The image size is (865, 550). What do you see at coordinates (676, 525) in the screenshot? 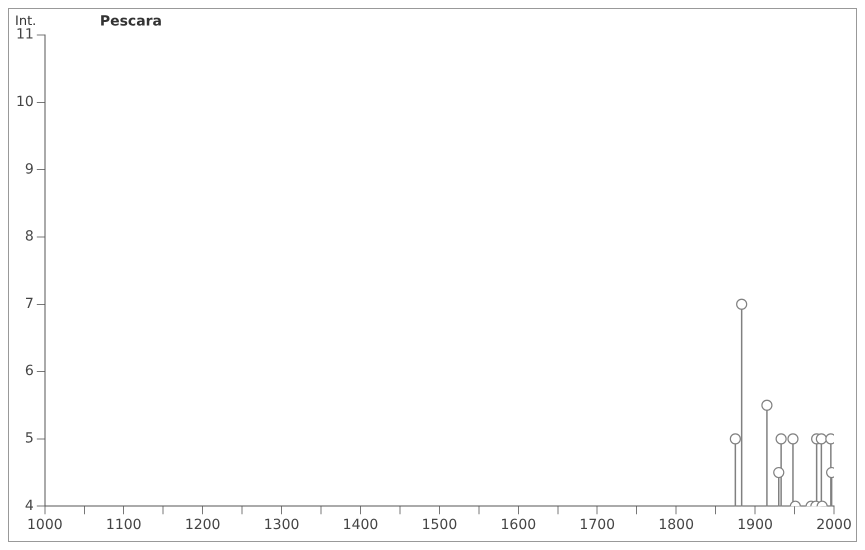
I see `x-tick-label: 1800` at bounding box center [676, 525].